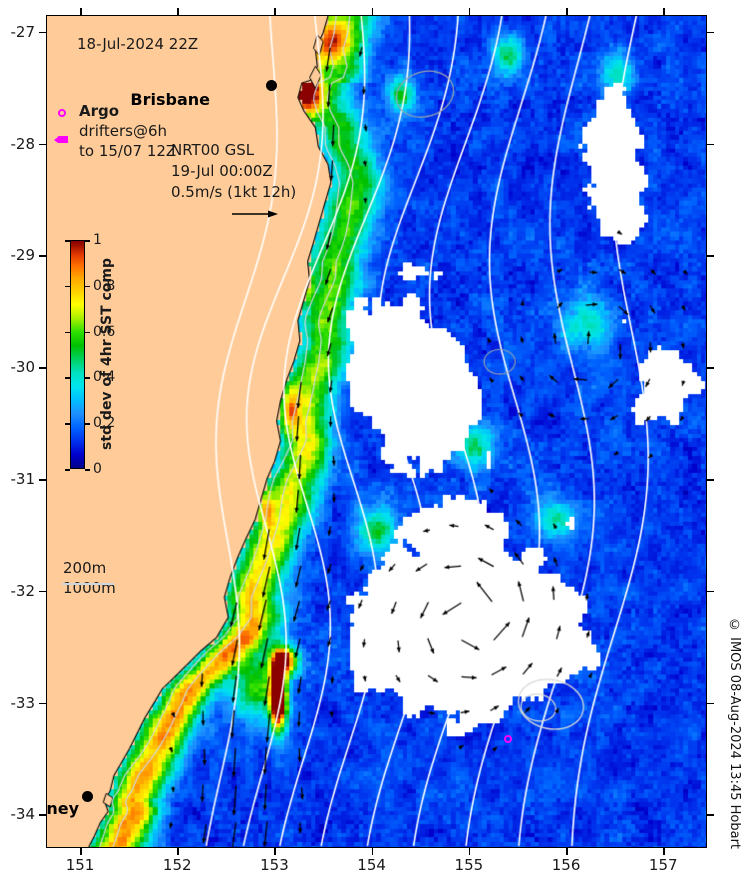 This screenshot has height=888, width=748. What do you see at coordinates (80, 865) in the screenshot?
I see `x-axis-tick-label: 151` at bounding box center [80, 865].